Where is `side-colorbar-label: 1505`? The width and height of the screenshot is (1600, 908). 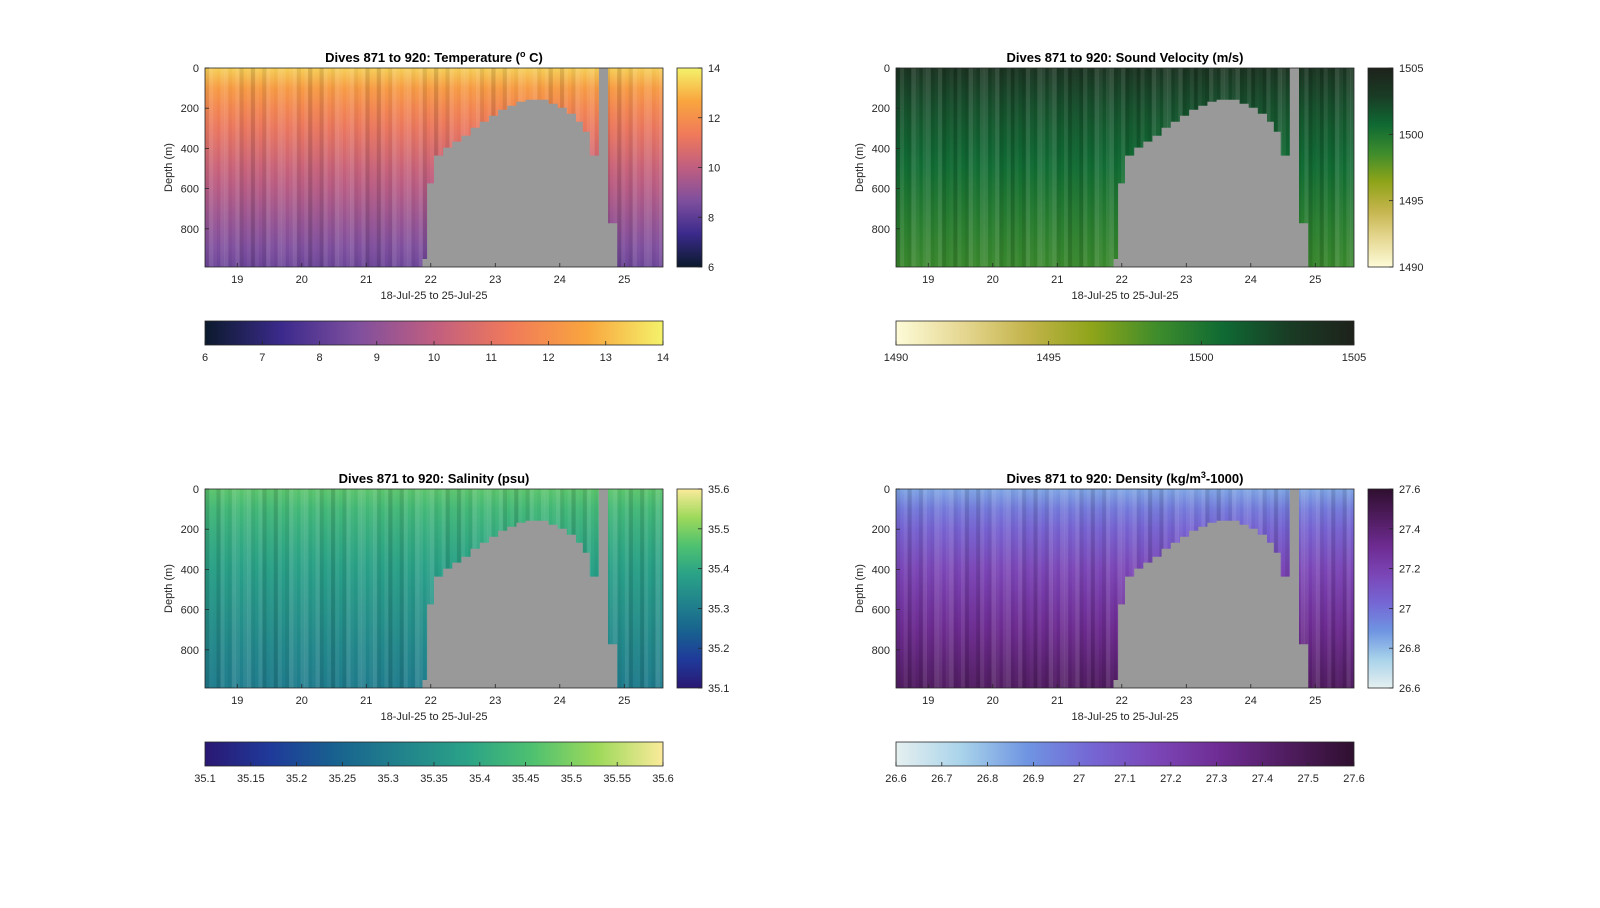 side-colorbar-label: 1505 is located at coordinates (1411, 69).